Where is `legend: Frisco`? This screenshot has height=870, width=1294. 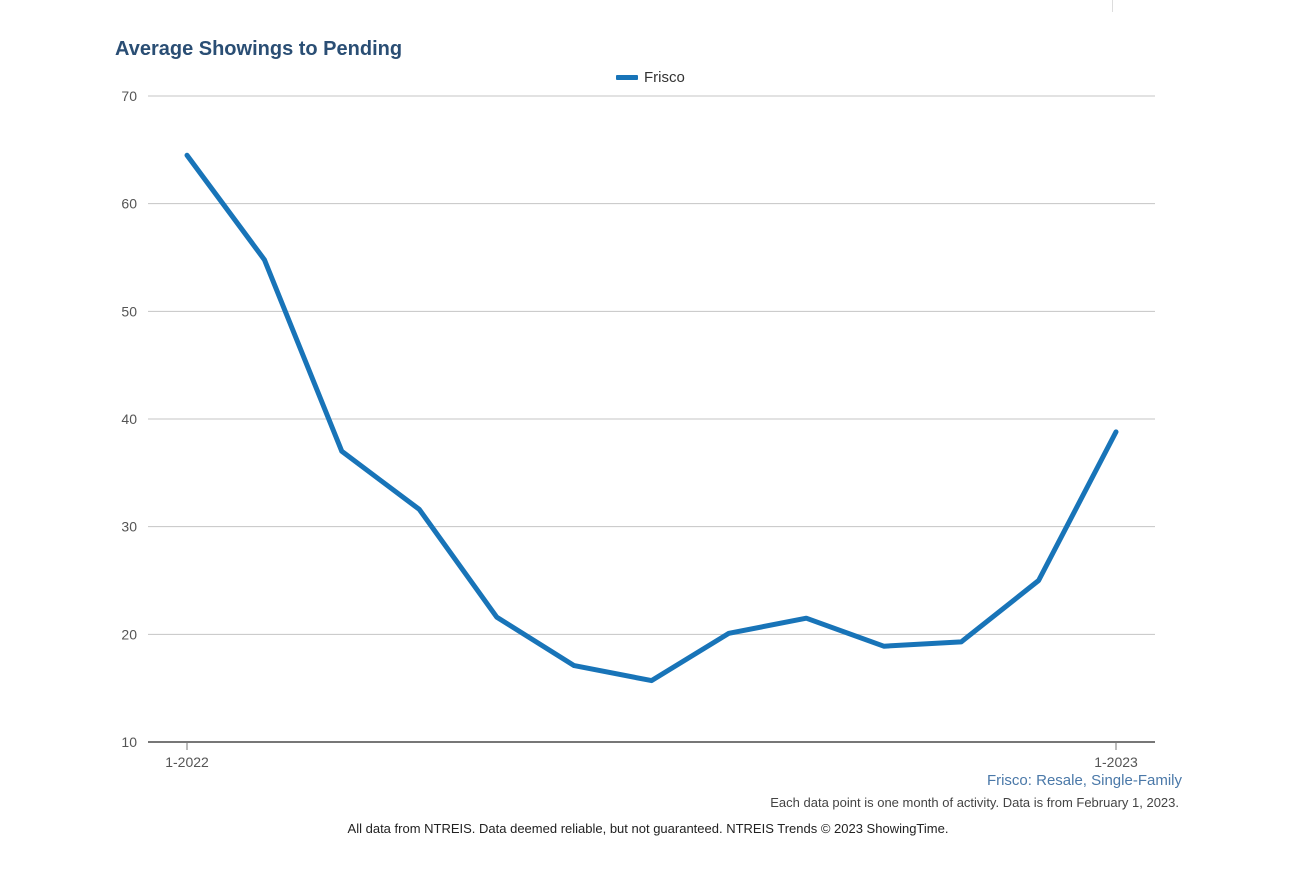 legend: Frisco is located at coordinates (650, 77).